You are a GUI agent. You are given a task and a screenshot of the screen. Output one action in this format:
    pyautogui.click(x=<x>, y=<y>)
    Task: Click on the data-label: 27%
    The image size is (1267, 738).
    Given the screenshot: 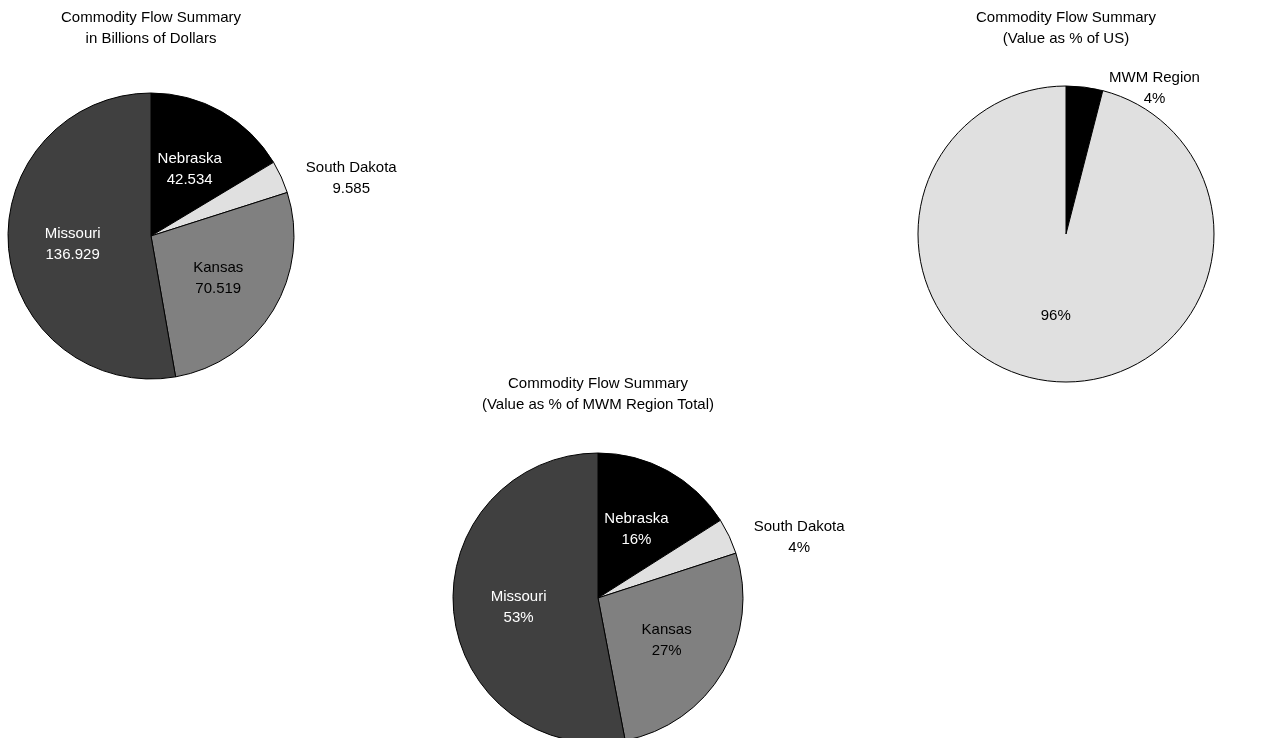 What is the action you would take?
    pyautogui.click(x=666, y=649)
    